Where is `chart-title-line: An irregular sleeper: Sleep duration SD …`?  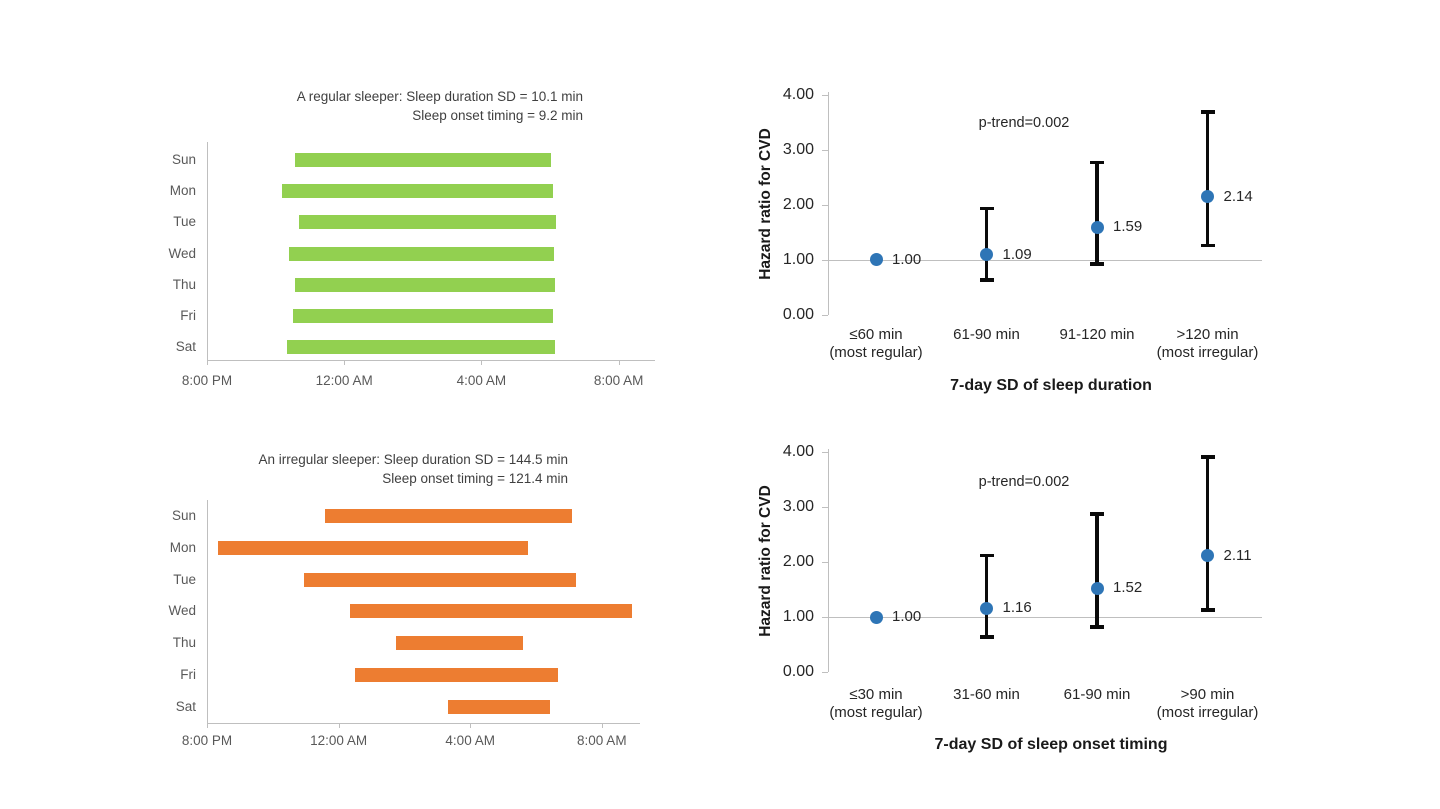
chart-title-line: An irregular sleeper: Sleep duration SD … is located at coordinates (413, 459).